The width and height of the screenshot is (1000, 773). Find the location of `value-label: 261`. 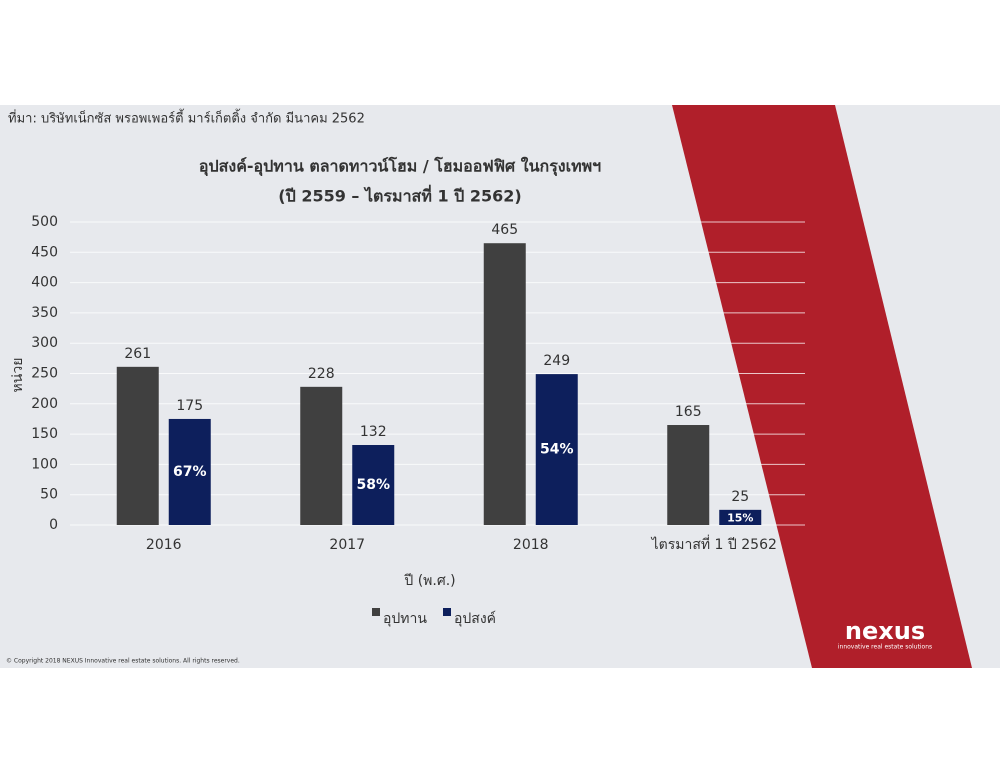

value-label: 261 is located at coordinates (137, 354).